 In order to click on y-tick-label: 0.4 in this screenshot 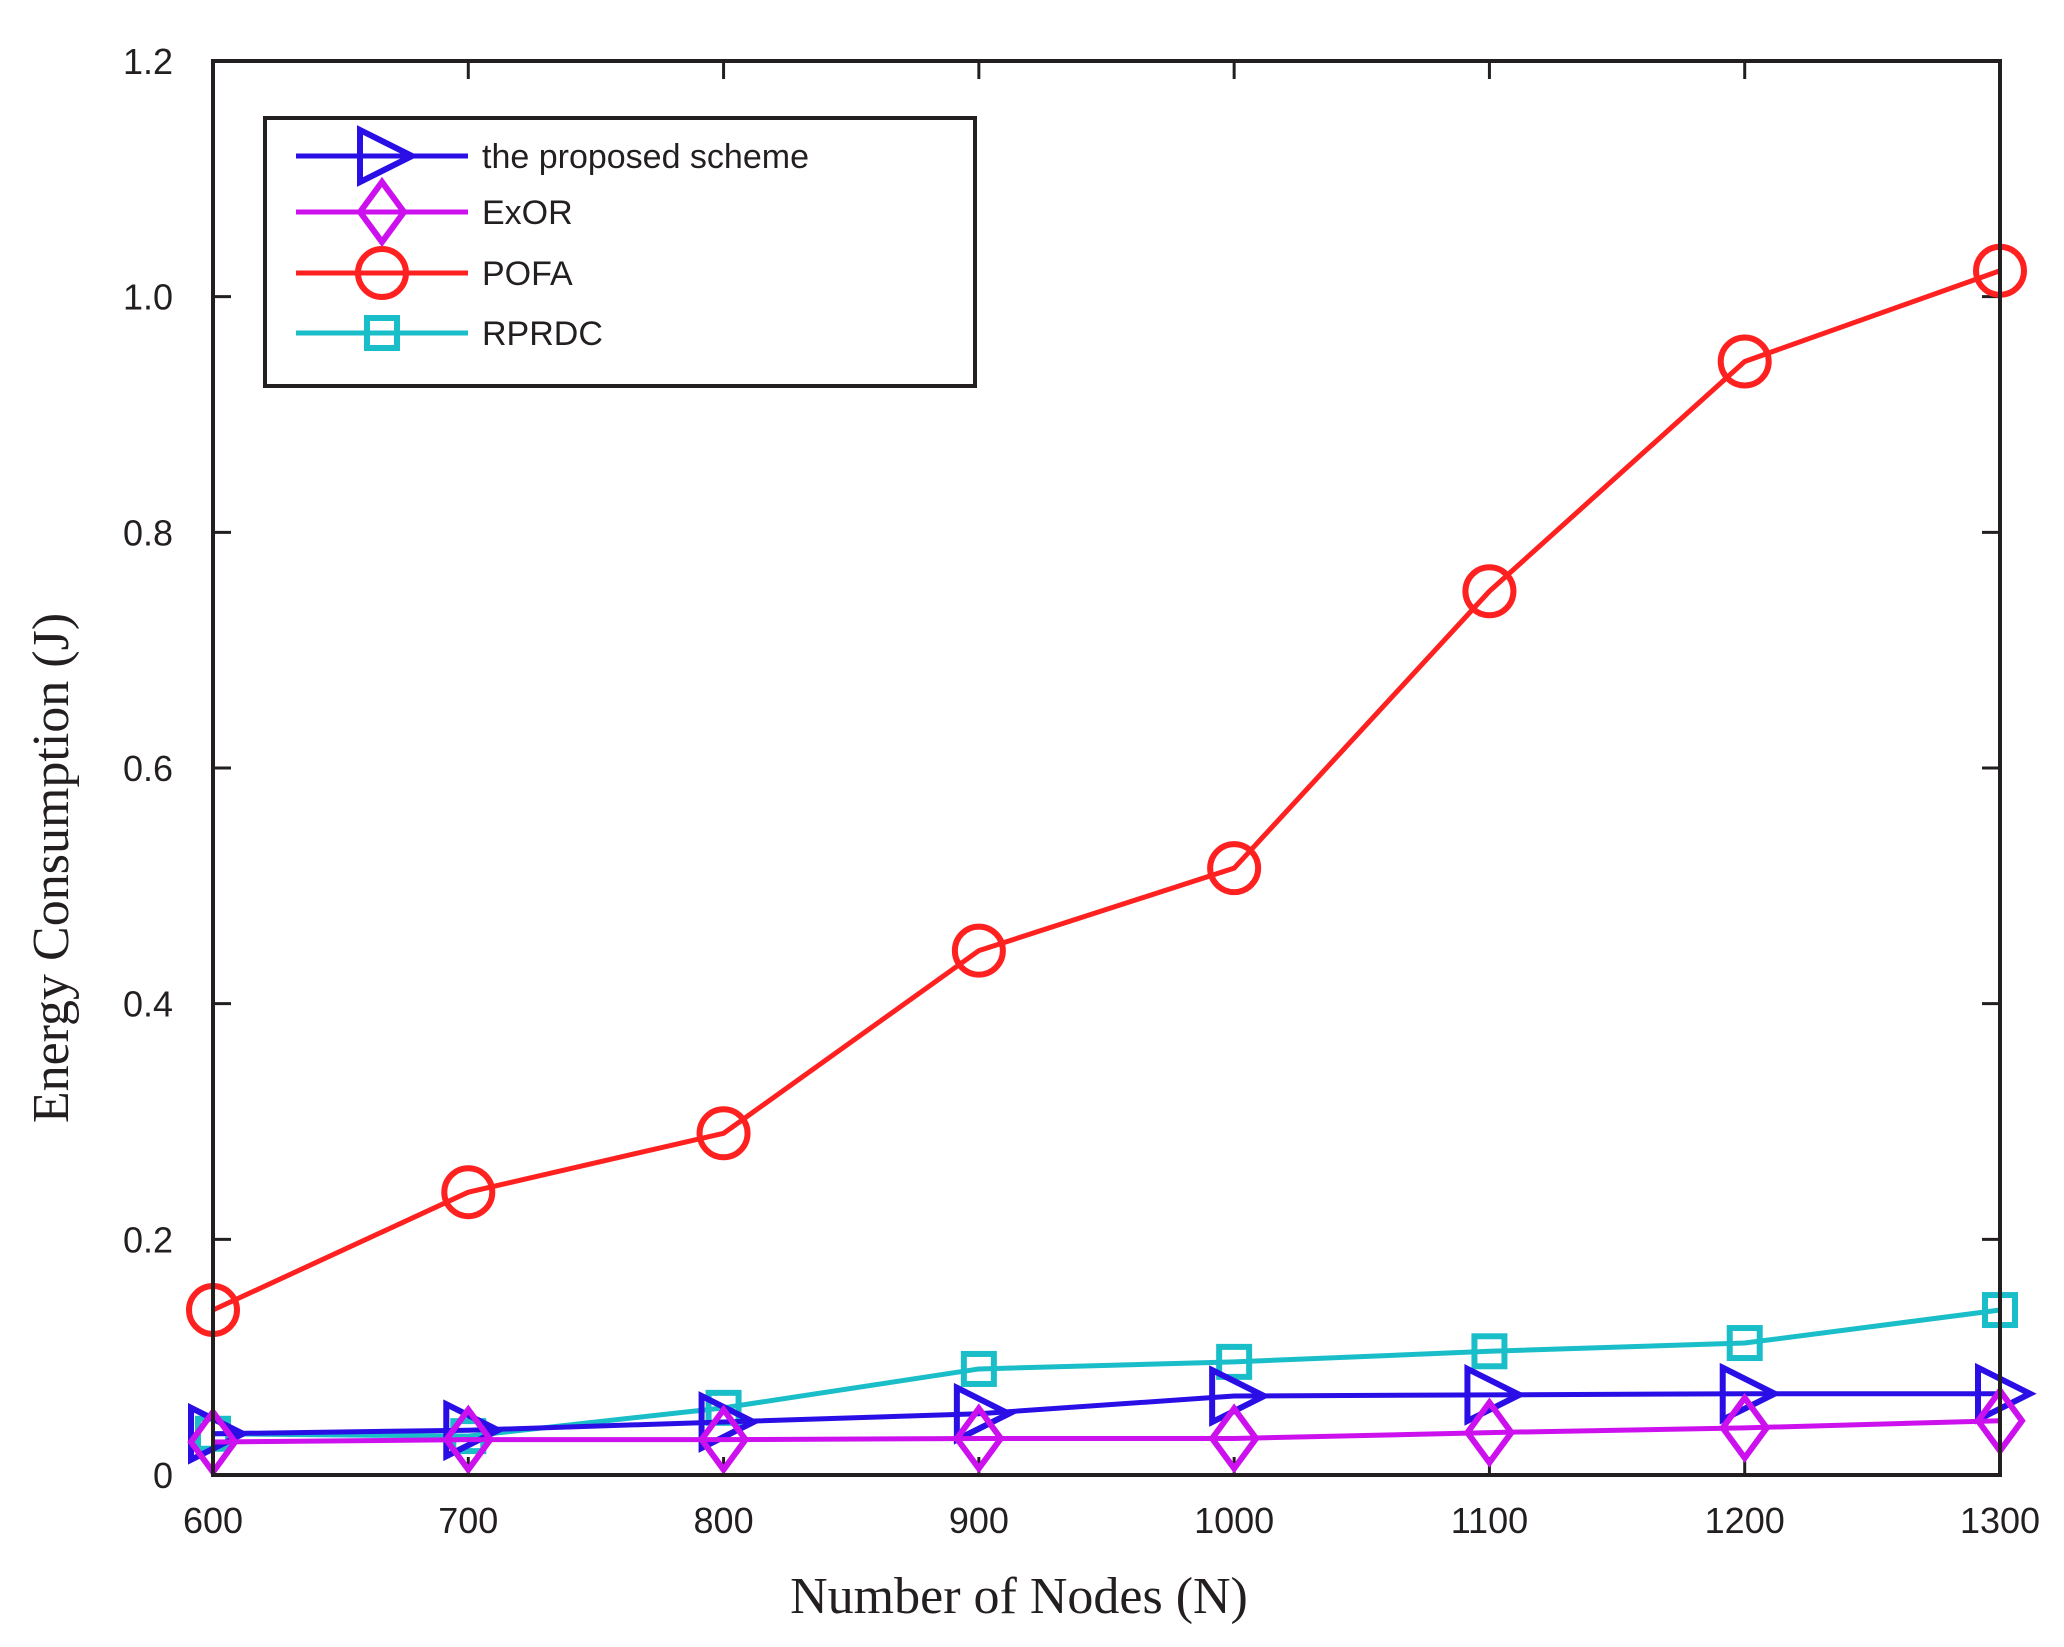, I will do `click(148, 1004)`.